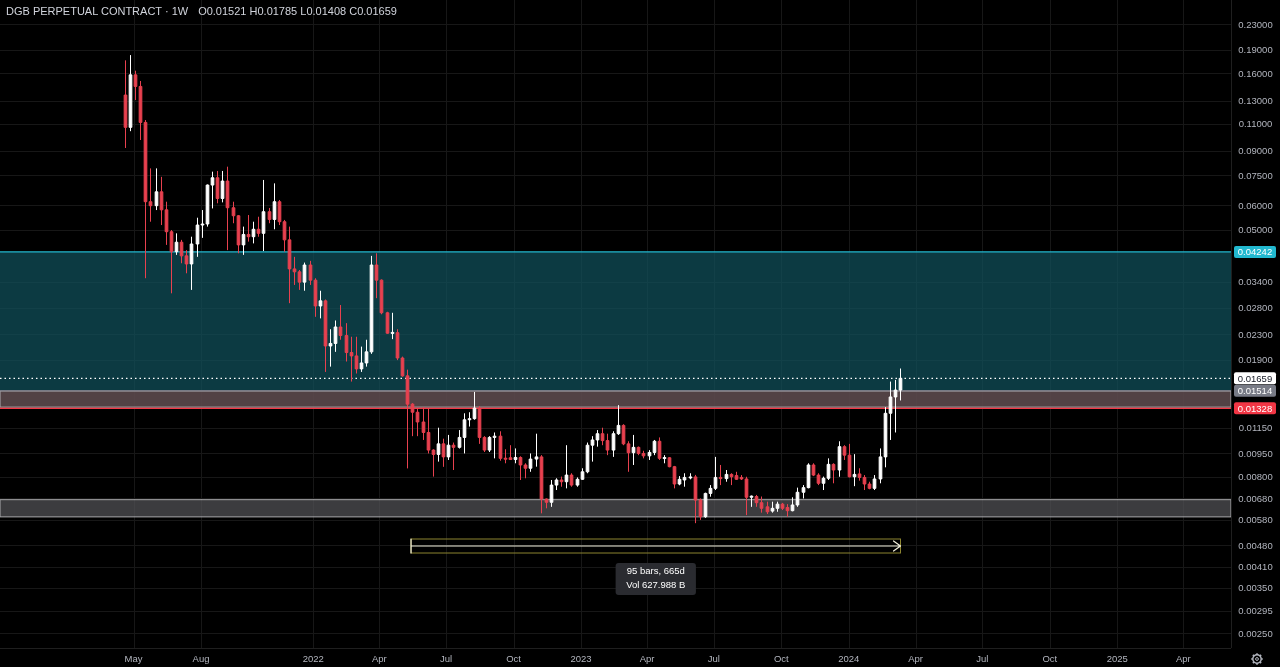 The image size is (1280, 667). Describe the element at coordinates (313, 659) in the screenshot. I see `x-tick-label: 2022` at that location.